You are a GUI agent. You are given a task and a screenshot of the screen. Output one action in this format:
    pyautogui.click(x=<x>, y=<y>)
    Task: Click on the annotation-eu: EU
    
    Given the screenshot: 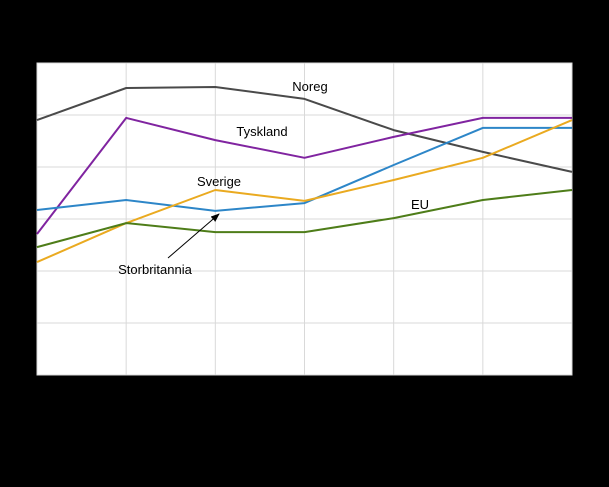 What is the action you would take?
    pyautogui.click(x=420, y=204)
    